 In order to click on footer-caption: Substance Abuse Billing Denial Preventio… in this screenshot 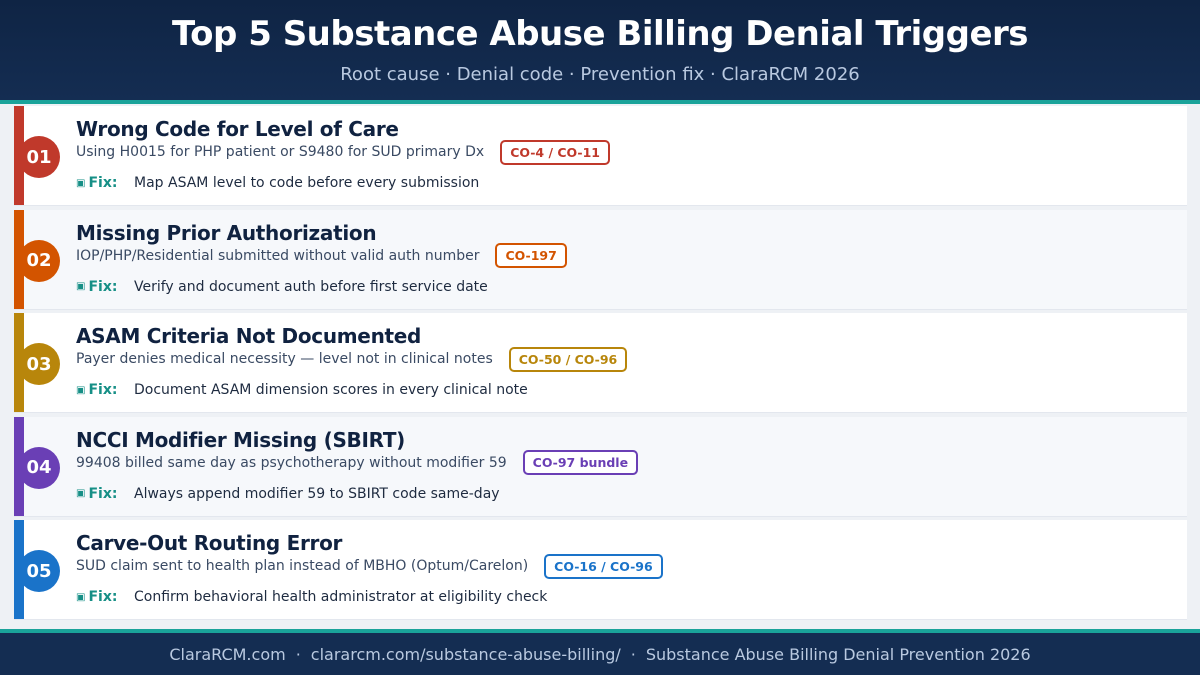, I will do `click(838, 654)`.